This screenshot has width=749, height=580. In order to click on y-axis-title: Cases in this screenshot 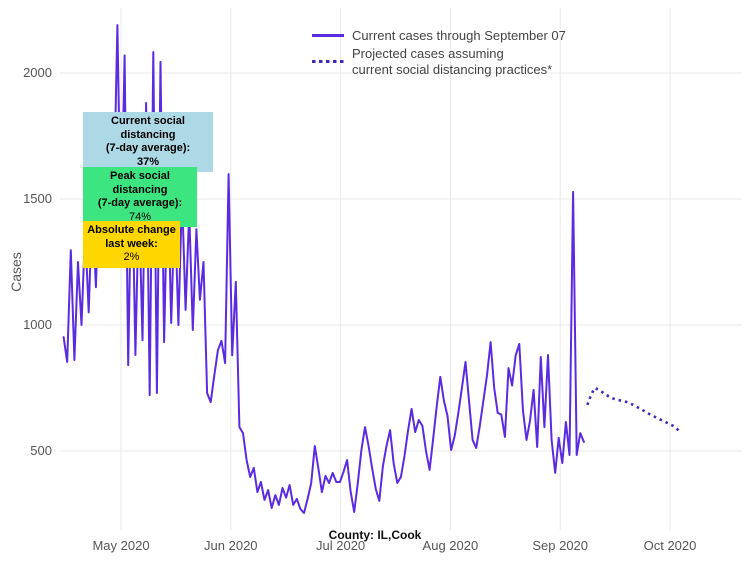, I will do `click(16, 272)`.